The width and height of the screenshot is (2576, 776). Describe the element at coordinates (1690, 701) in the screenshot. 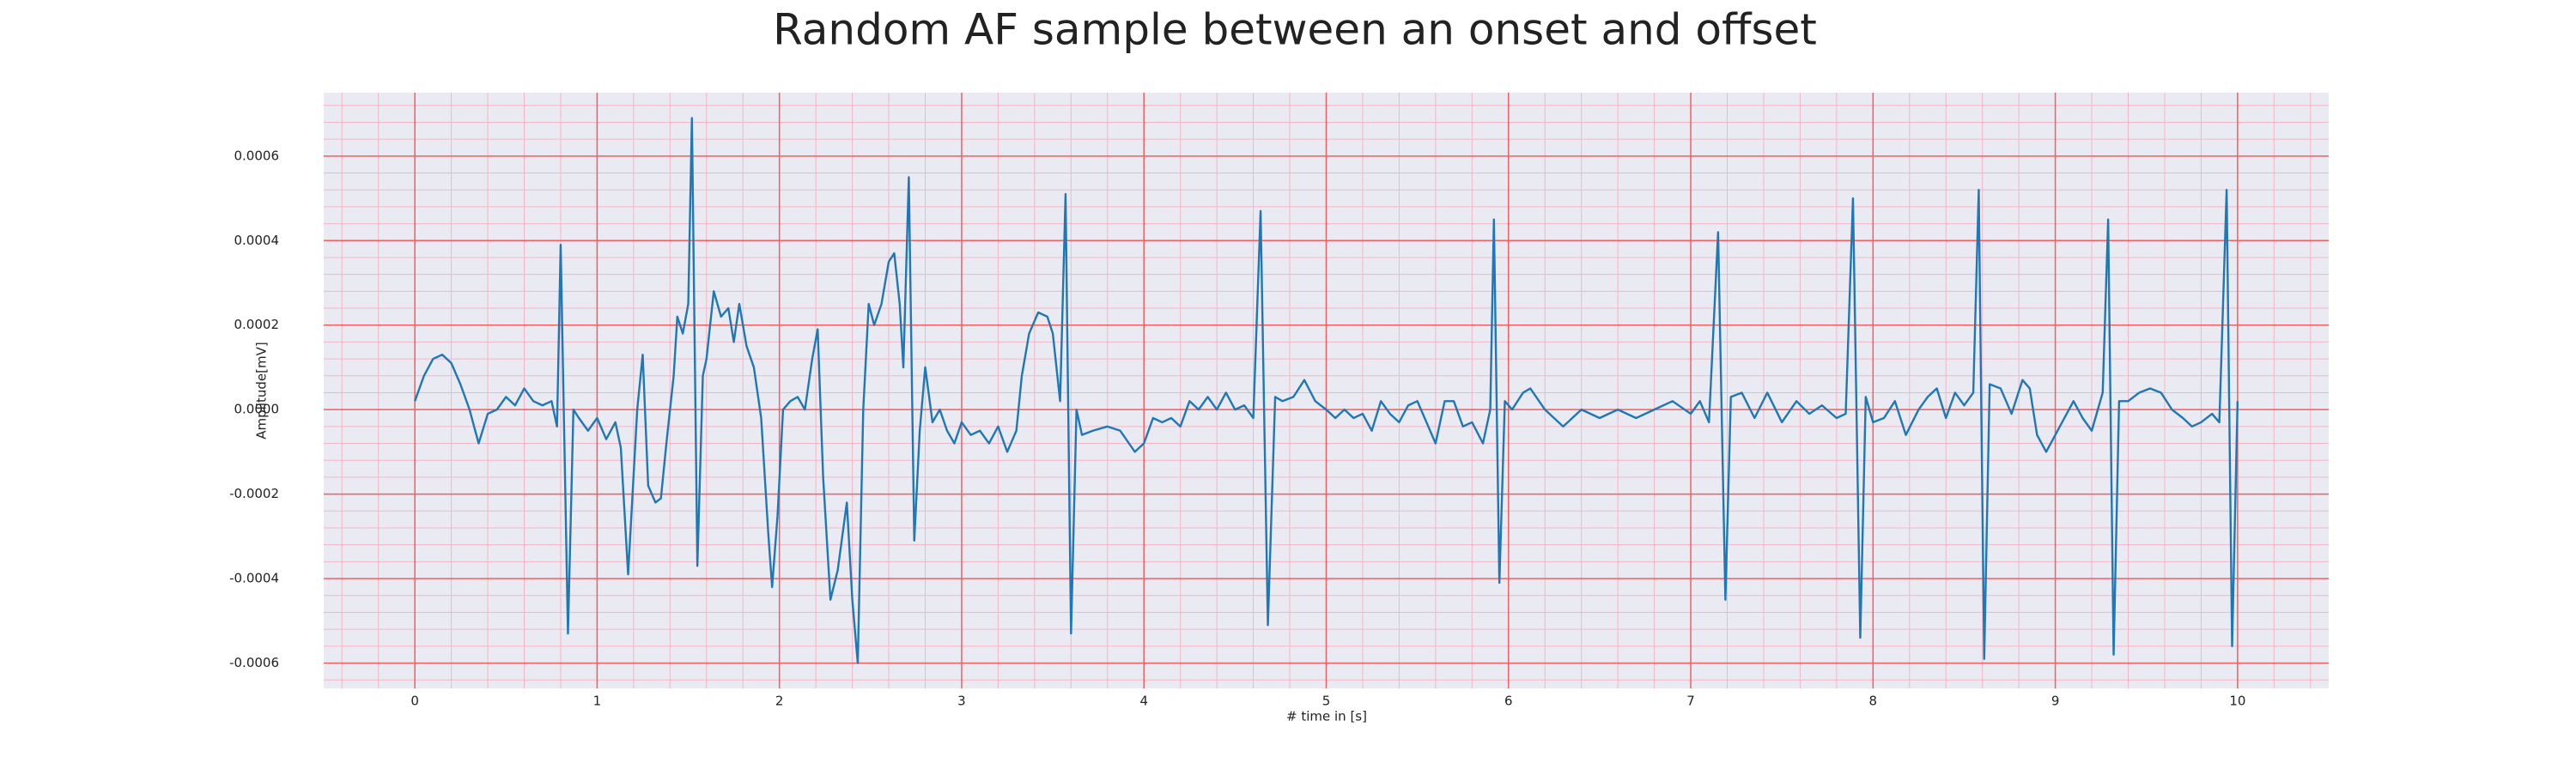

I see `x-tick-label: 7` at that location.